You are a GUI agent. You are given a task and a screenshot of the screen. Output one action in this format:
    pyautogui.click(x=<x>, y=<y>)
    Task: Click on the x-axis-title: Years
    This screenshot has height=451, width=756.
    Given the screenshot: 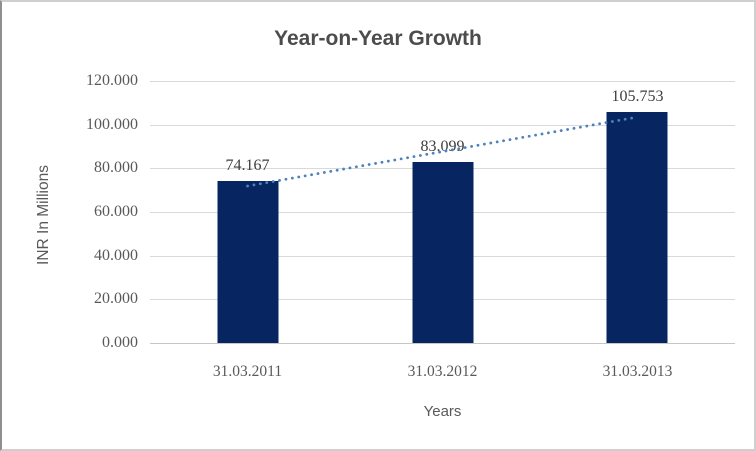 What is the action you would take?
    pyautogui.click(x=442, y=411)
    